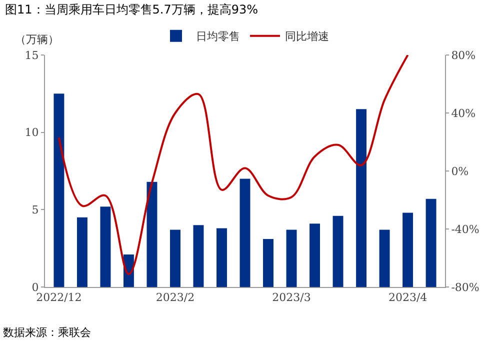  What do you see at coordinates (131, 9) in the screenshot?
I see `chart-title: 图11：当周乘用车日均零售5.7万辆，提高93%` at bounding box center [131, 9].